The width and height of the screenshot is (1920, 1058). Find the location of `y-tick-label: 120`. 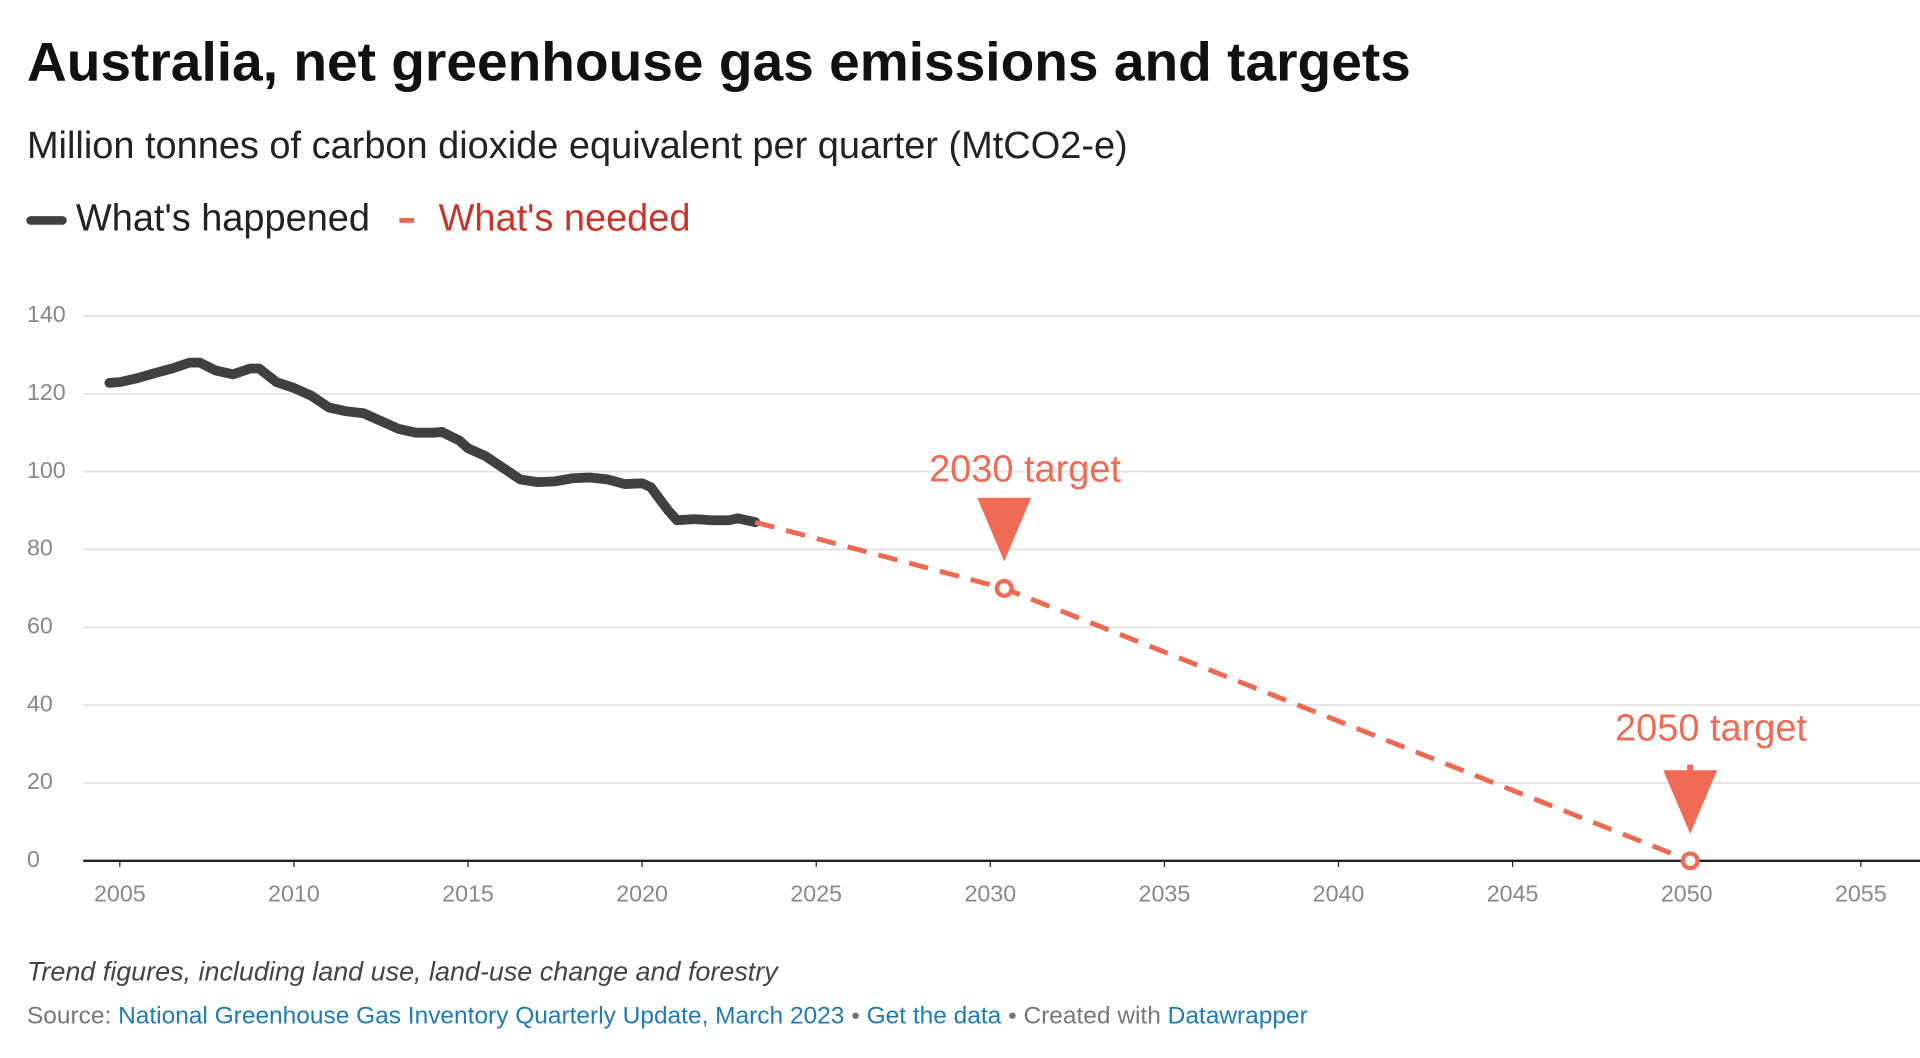

y-tick-label: 120 is located at coordinates (46, 392).